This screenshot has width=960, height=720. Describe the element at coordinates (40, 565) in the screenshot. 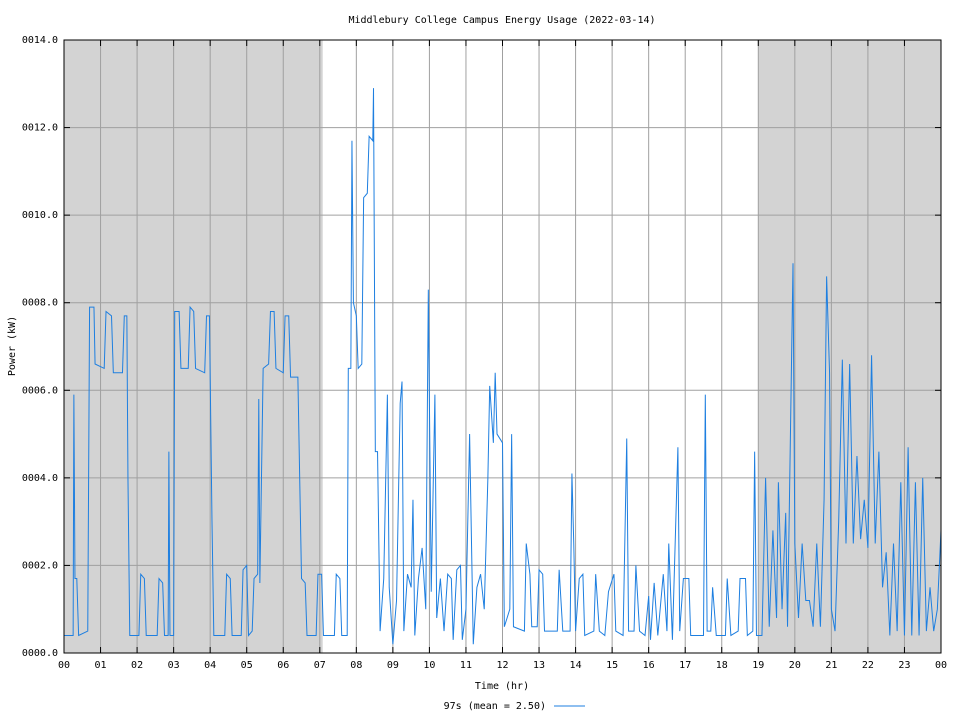

I see `y-tick-label: 0002.0` at that location.